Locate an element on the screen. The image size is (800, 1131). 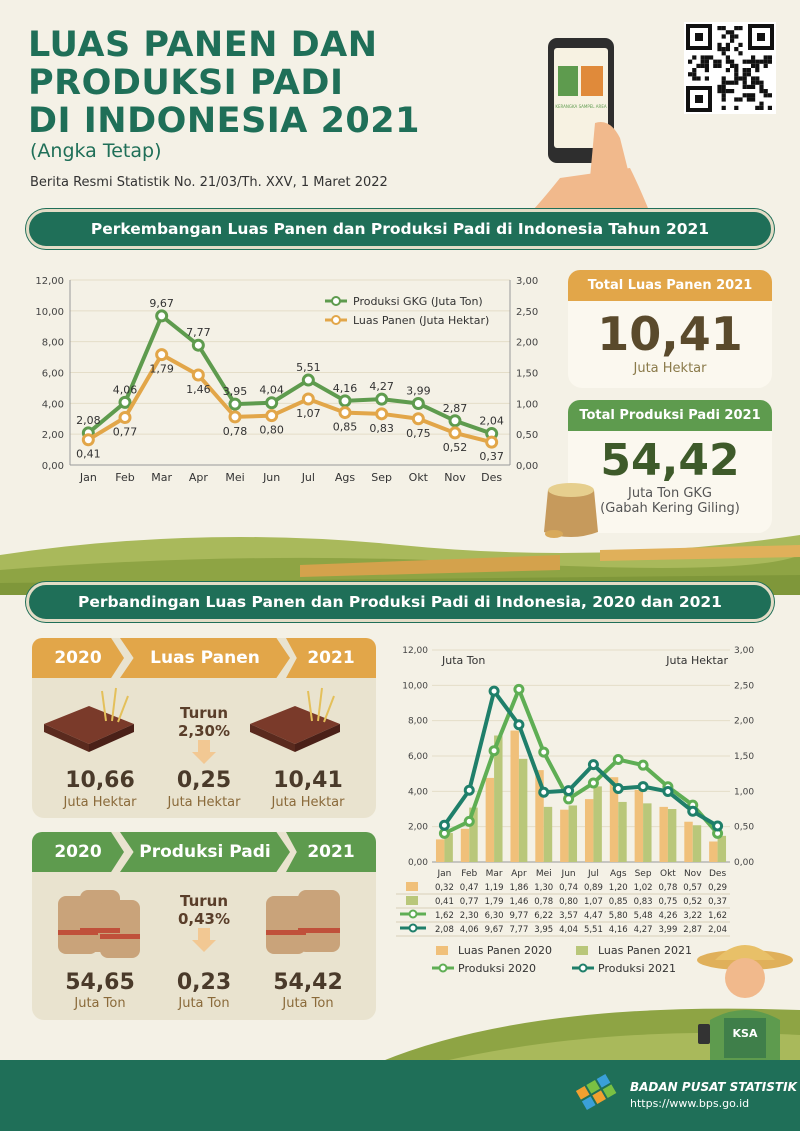
table-cell: 1,19 is located at coordinates (494, 888).